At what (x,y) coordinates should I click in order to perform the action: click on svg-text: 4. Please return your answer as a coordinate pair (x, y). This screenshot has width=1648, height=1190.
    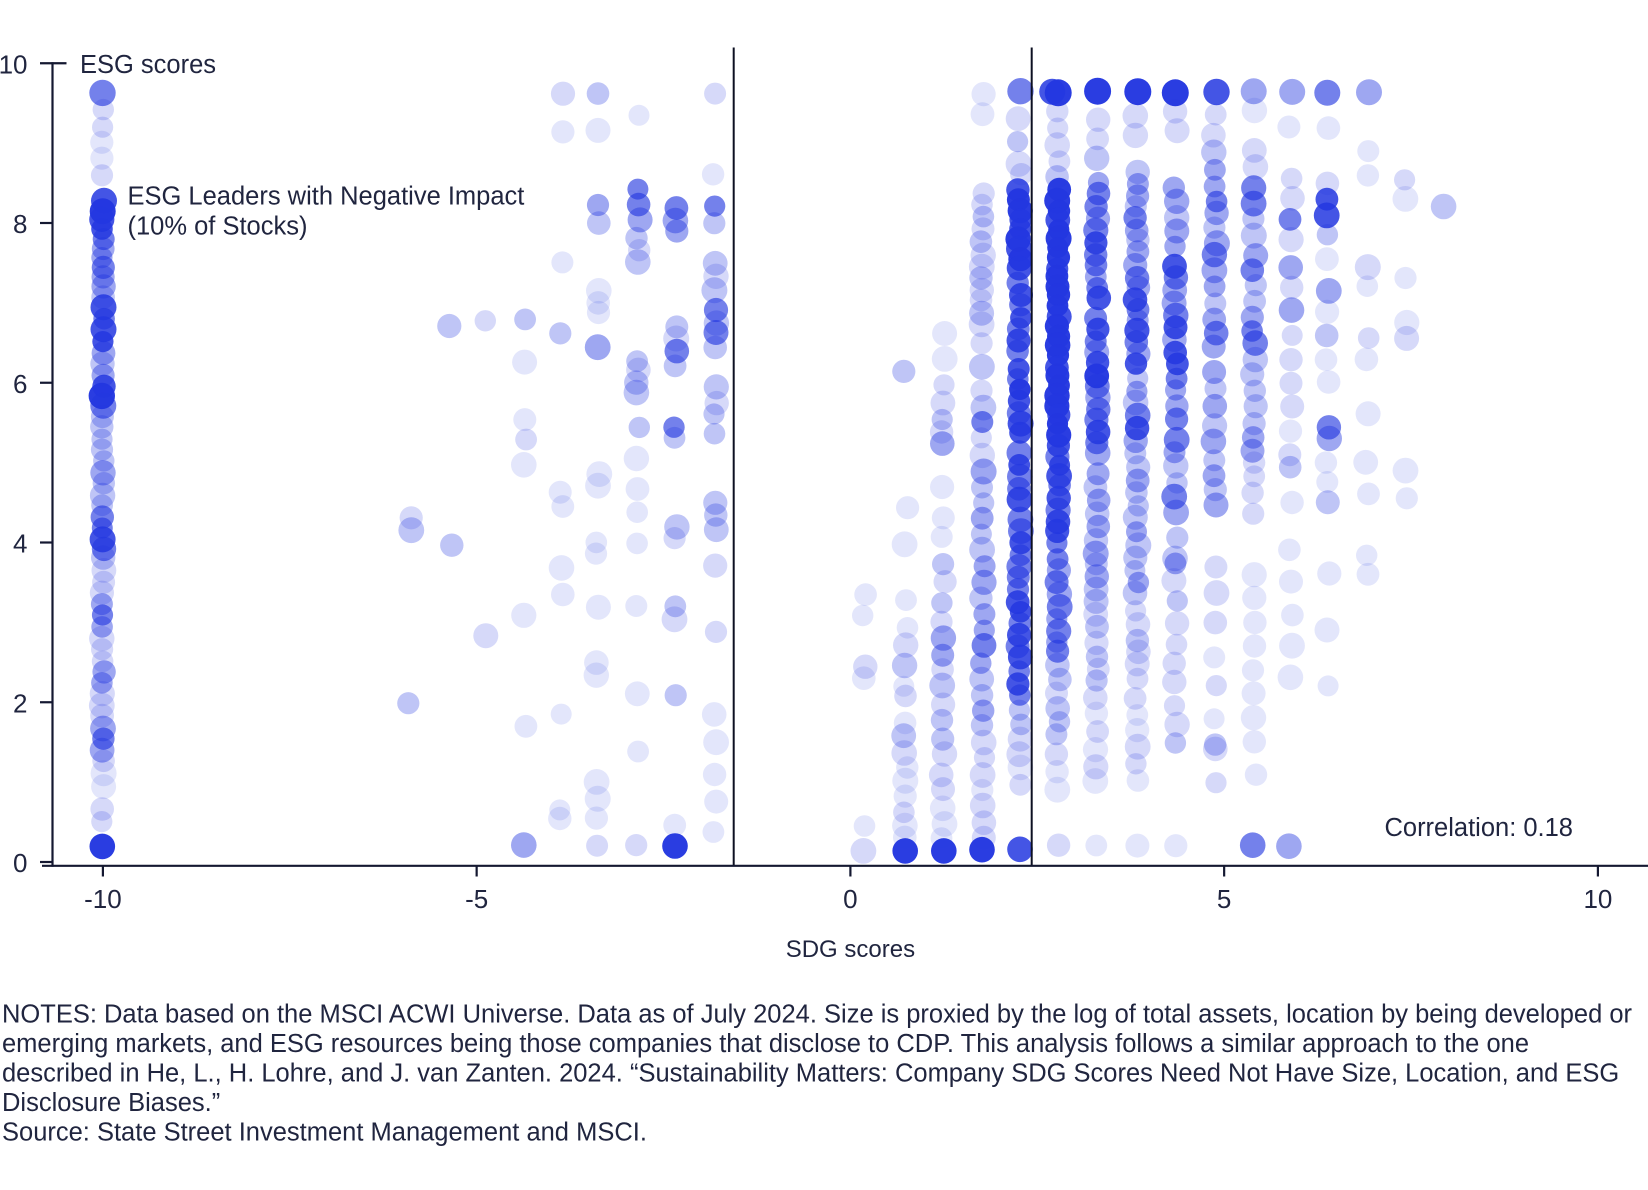
    Looking at the image, I should click on (20, 544).